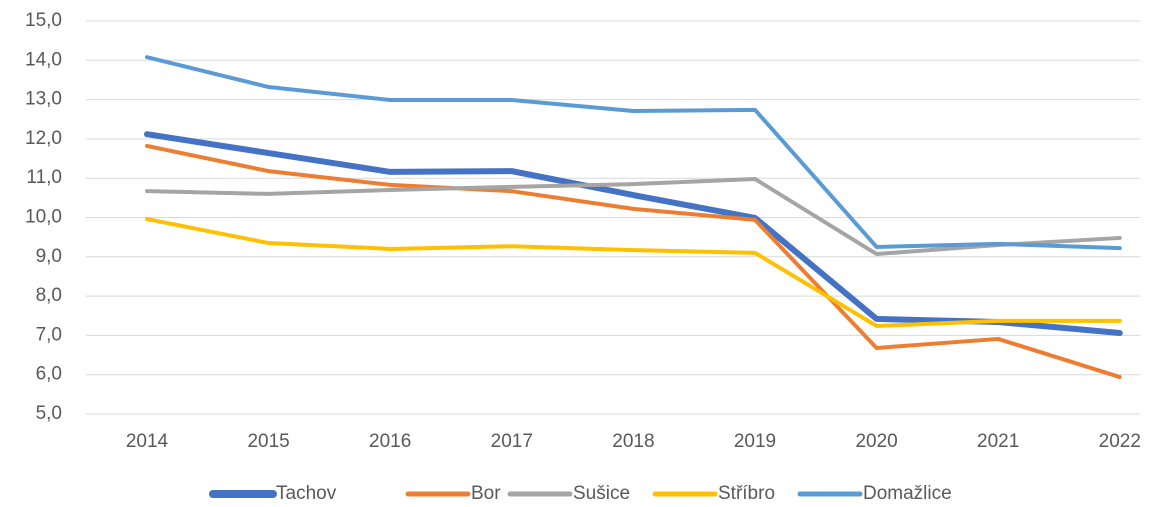 This screenshot has height=507, width=1158. I want to click on x-tick-label: 2015, so click(268, 441).